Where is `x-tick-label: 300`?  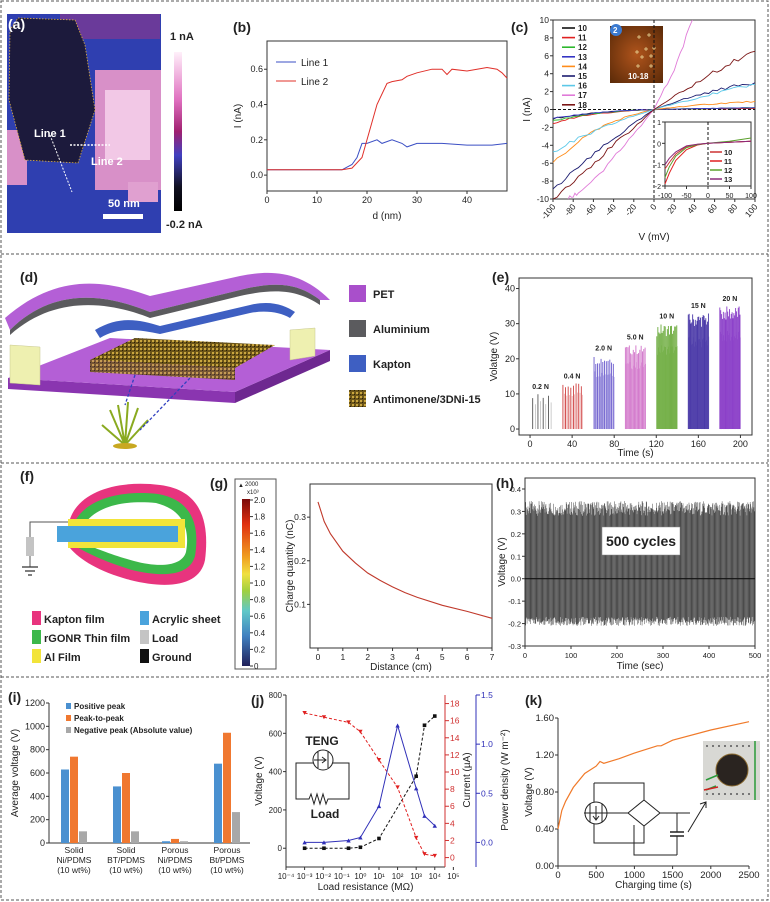
x-tick-label: 300 is located at coordinates (663, 655).